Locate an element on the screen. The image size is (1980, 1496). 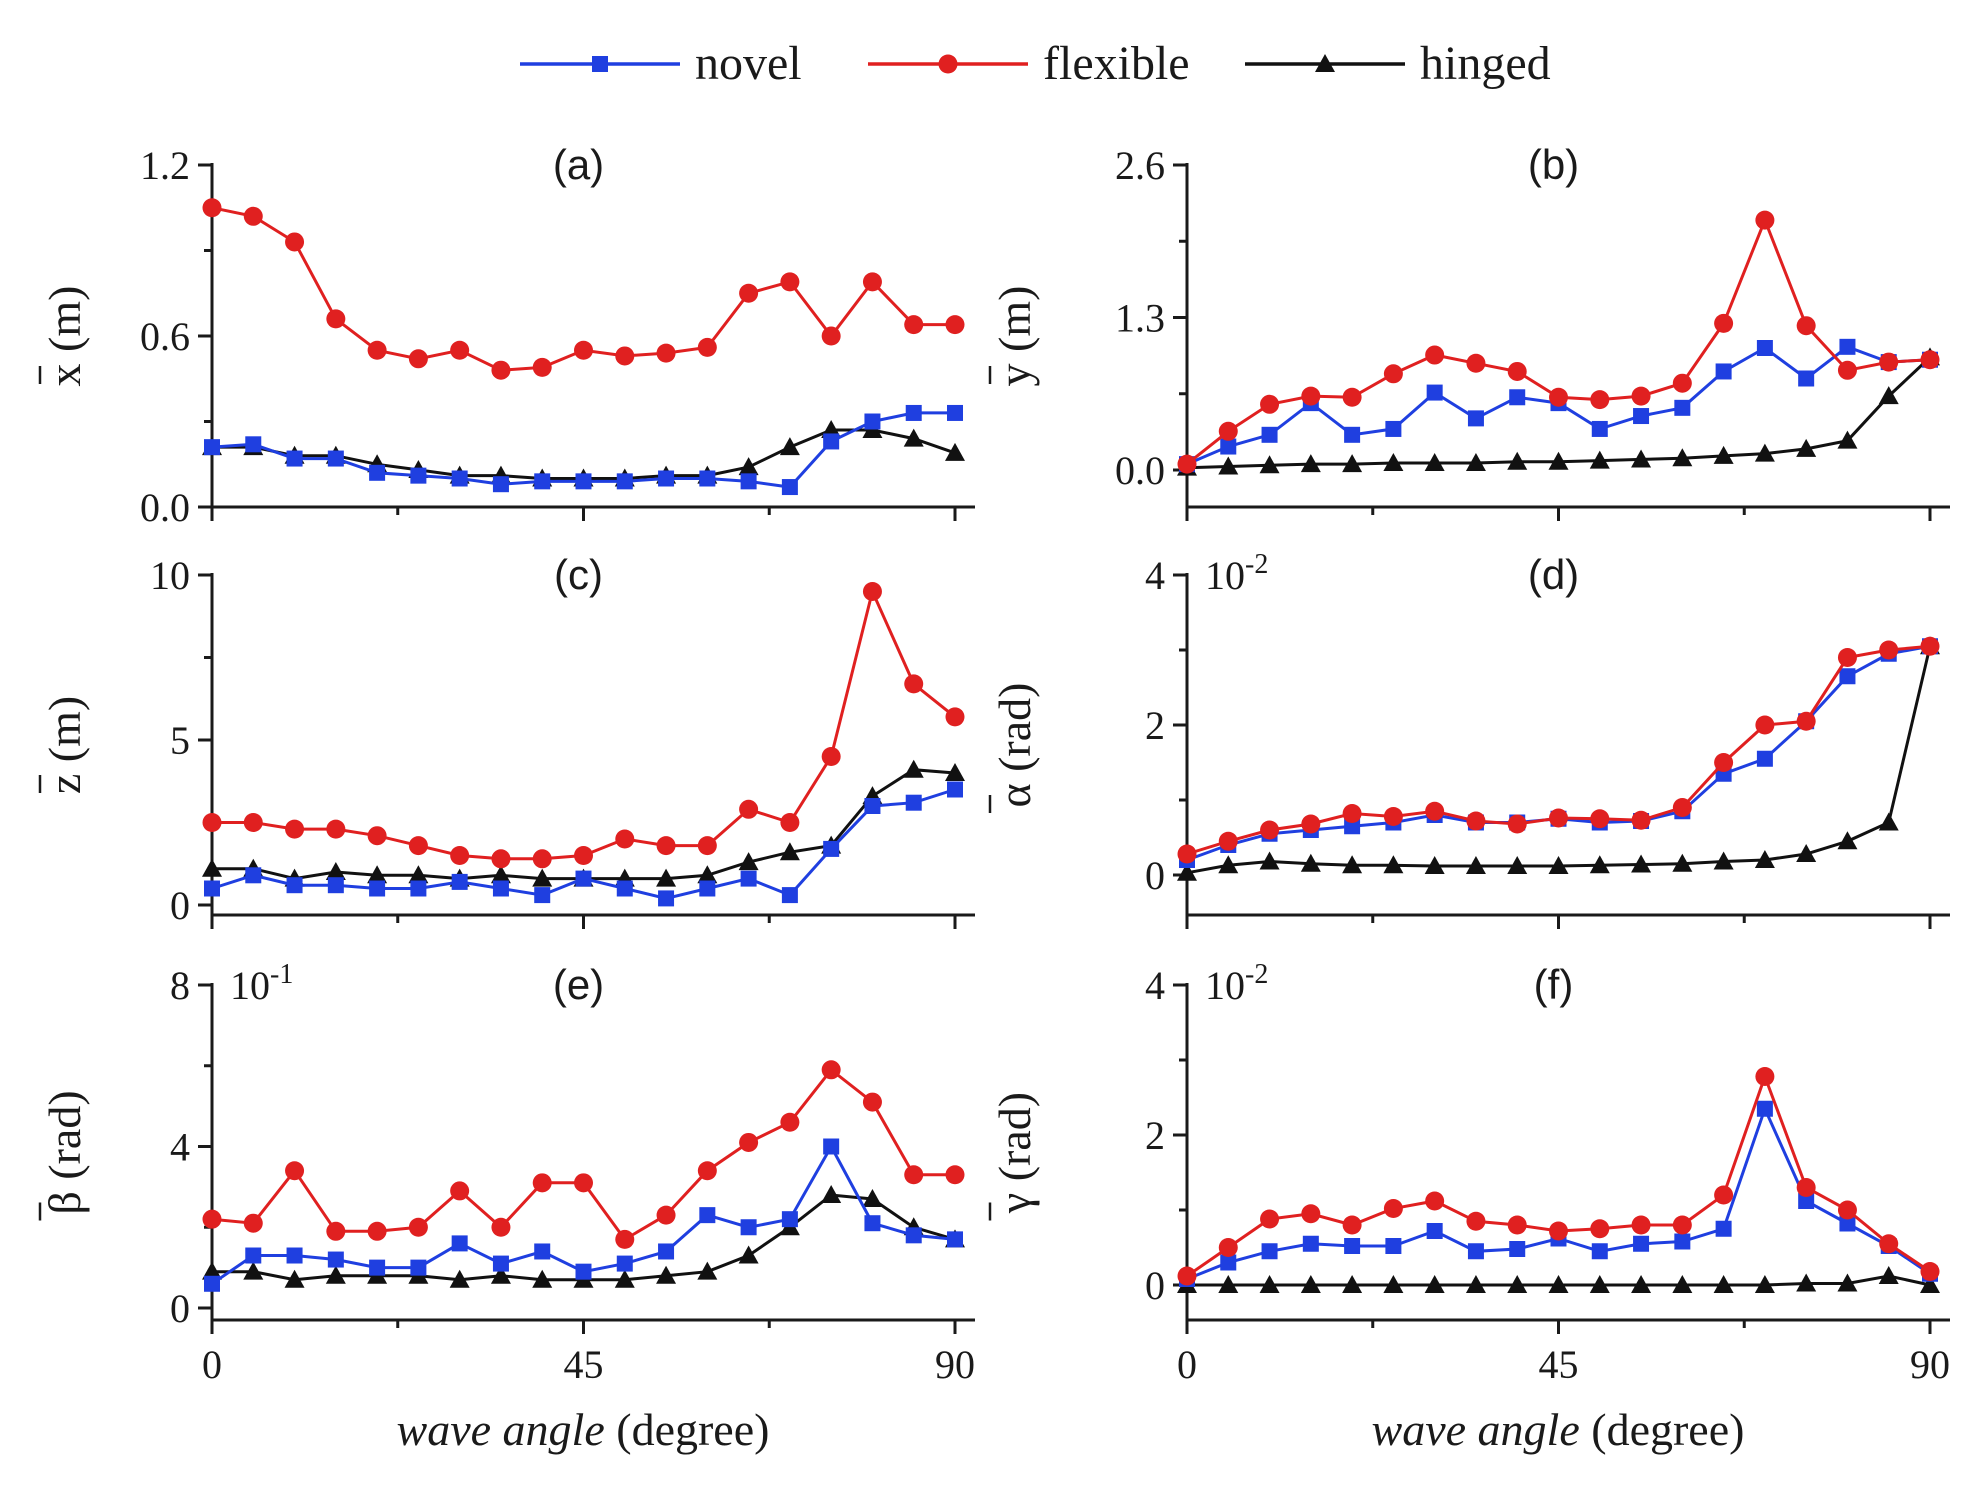
legend: novel flexible hinged is located at coordinates (1035, 63).